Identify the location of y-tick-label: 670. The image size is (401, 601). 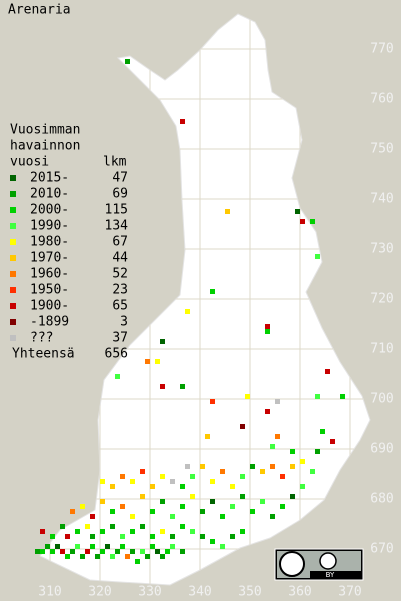
(381, 549).